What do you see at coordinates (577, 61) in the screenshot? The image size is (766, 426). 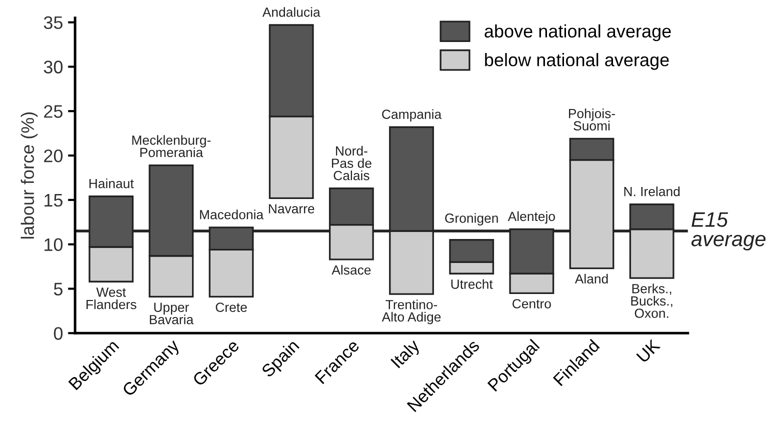 I see `legend-label: below national average` at bounding box center [577, 61].